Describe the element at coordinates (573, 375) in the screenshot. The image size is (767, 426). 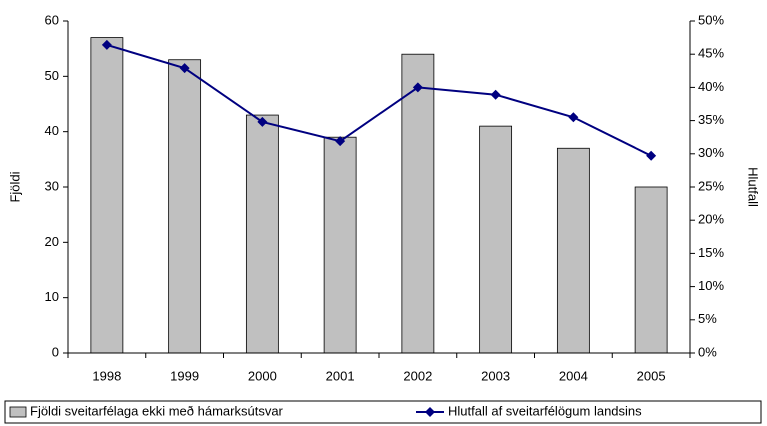
I see `x-tick-label: 2004` at that location.